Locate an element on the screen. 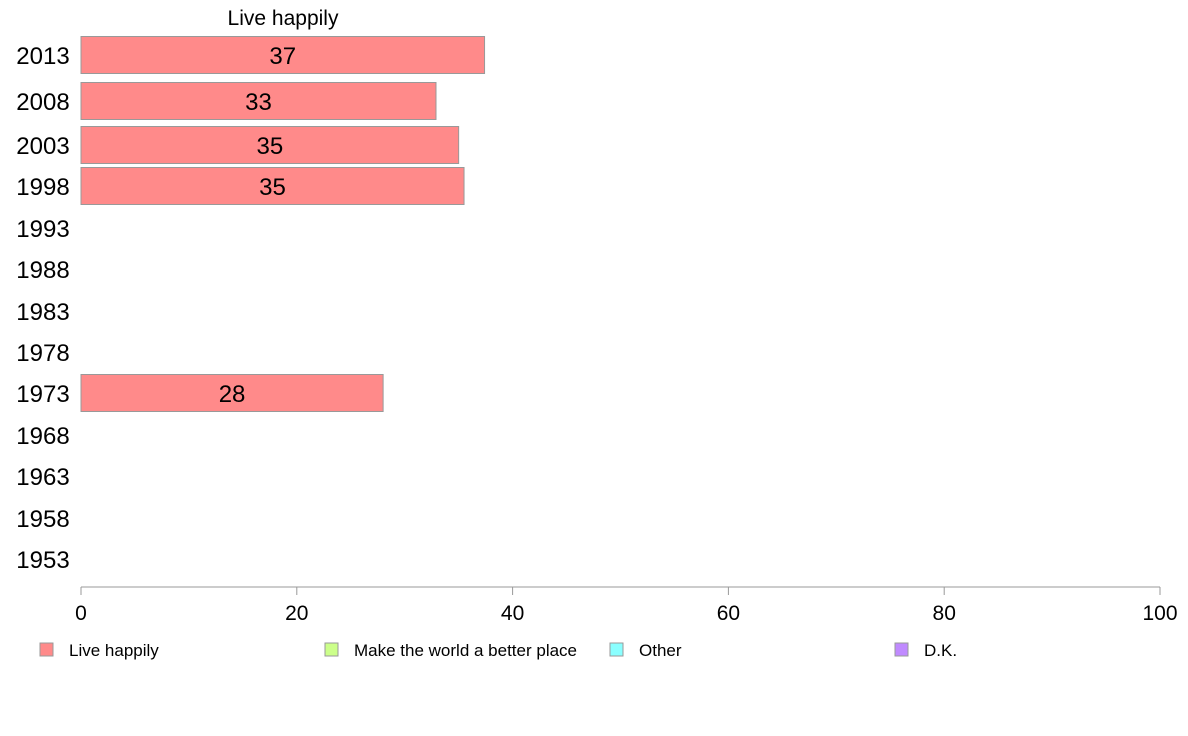 The image size is (1188, 736). legend-label: Other is located at coordinates (660, 650).